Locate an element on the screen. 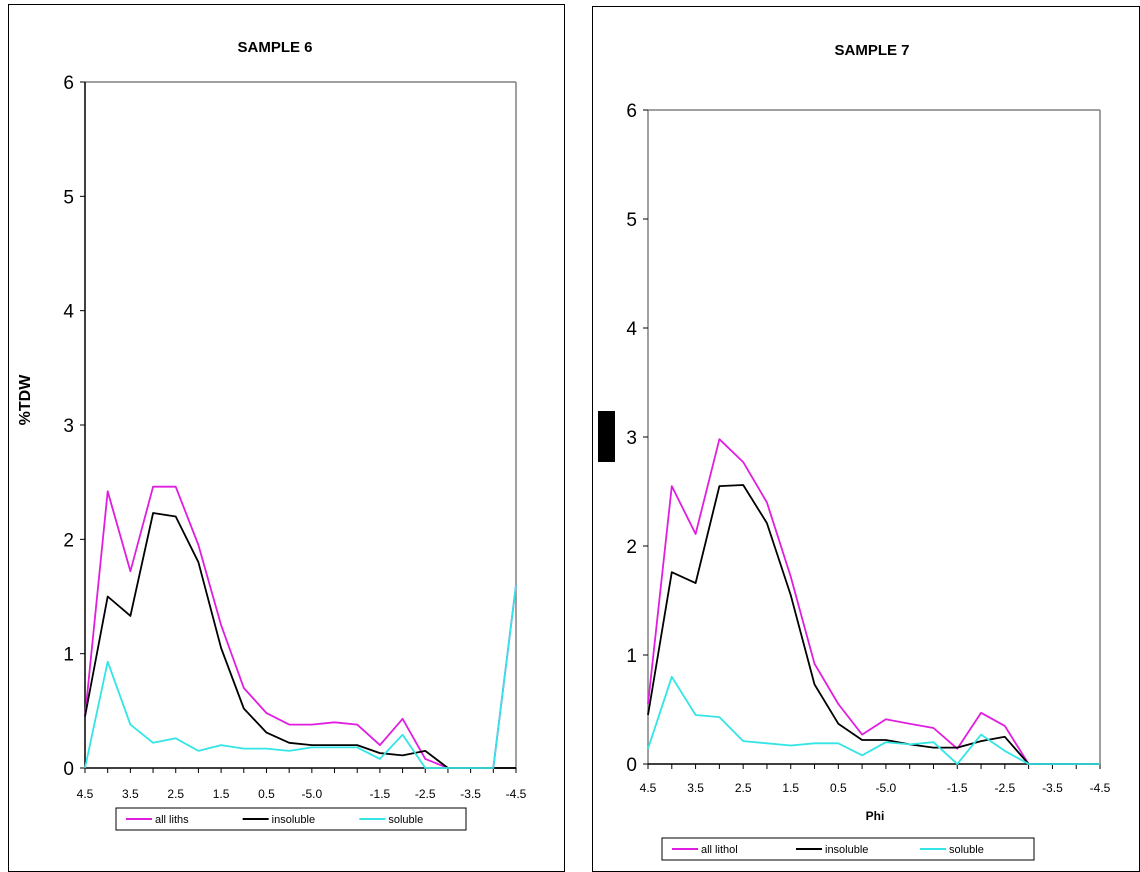  series-line-all-liths is located at coordinates (300, 627).